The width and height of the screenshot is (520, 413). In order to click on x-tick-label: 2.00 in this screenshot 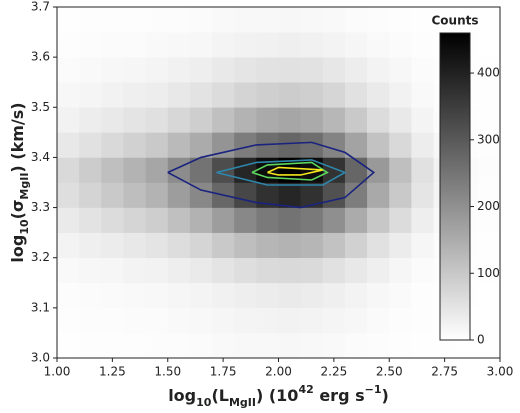, I will do `click(278, 372)`.